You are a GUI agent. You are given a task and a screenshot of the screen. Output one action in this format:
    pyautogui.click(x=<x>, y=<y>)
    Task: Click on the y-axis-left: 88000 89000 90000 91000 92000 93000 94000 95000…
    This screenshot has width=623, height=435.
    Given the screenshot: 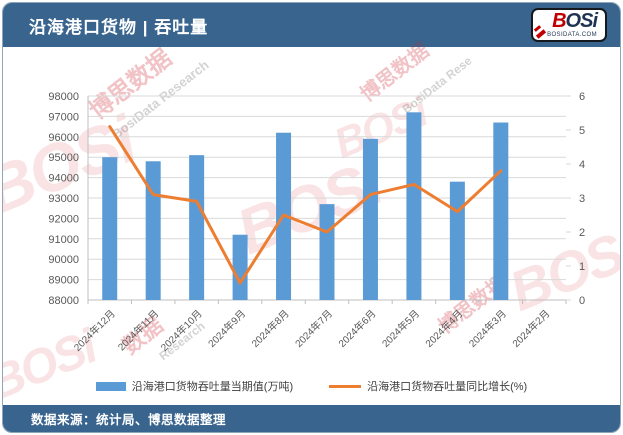 What is the action you would take?
    pyautogui.click(x=63, y=199)
    